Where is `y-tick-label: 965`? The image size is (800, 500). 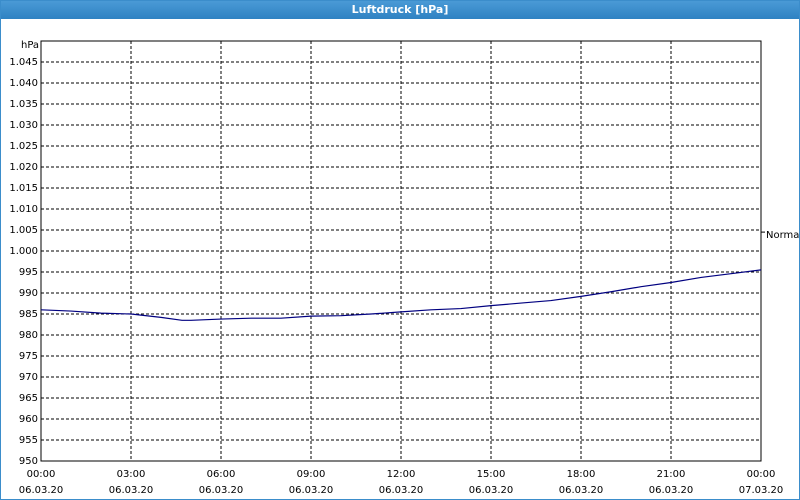 y-tick-label: 965 is located at coordinates (28, 398).